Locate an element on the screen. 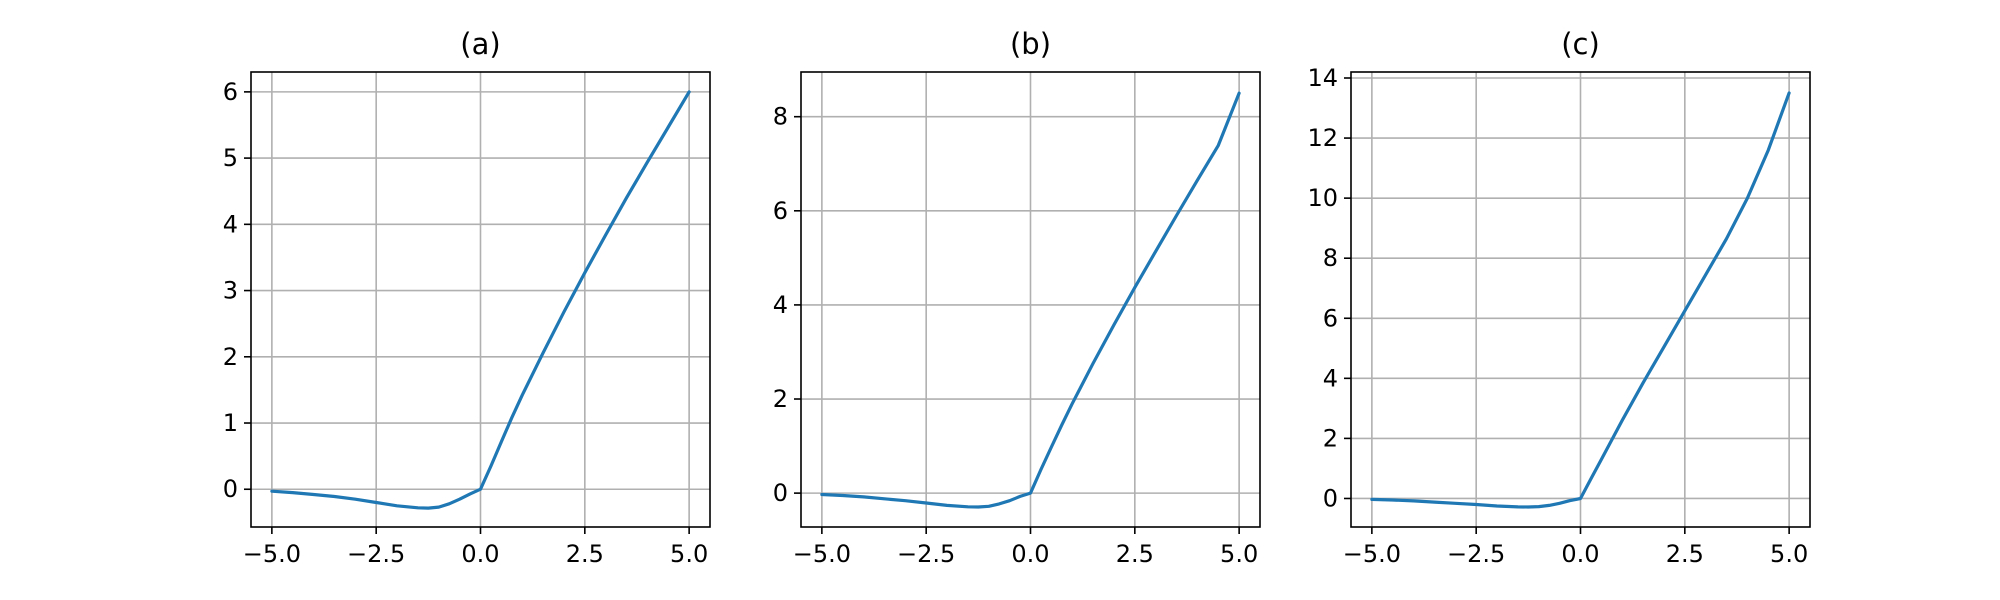  panel-b-xtick-label-1: −2.5 is located at coordinates (926, 554).